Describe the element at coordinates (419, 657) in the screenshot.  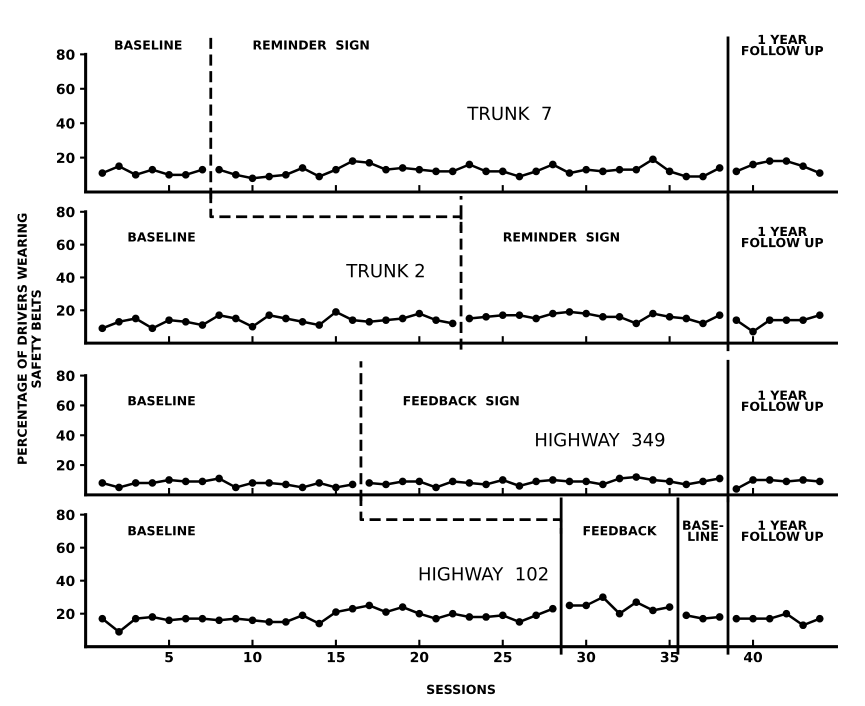
I see `x-tick-label: 20` at that location.